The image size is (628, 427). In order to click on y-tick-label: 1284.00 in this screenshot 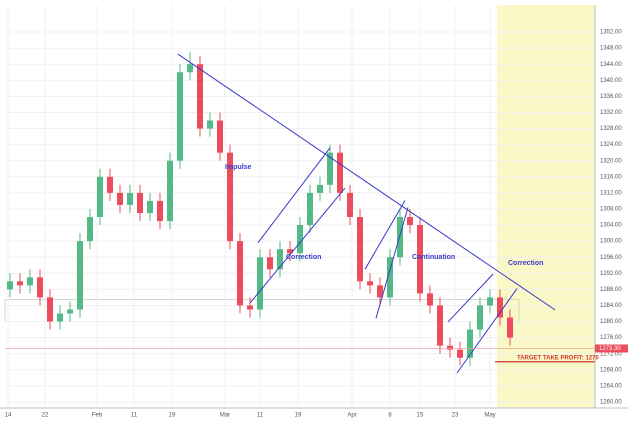, I will do `click(611, 306)`.